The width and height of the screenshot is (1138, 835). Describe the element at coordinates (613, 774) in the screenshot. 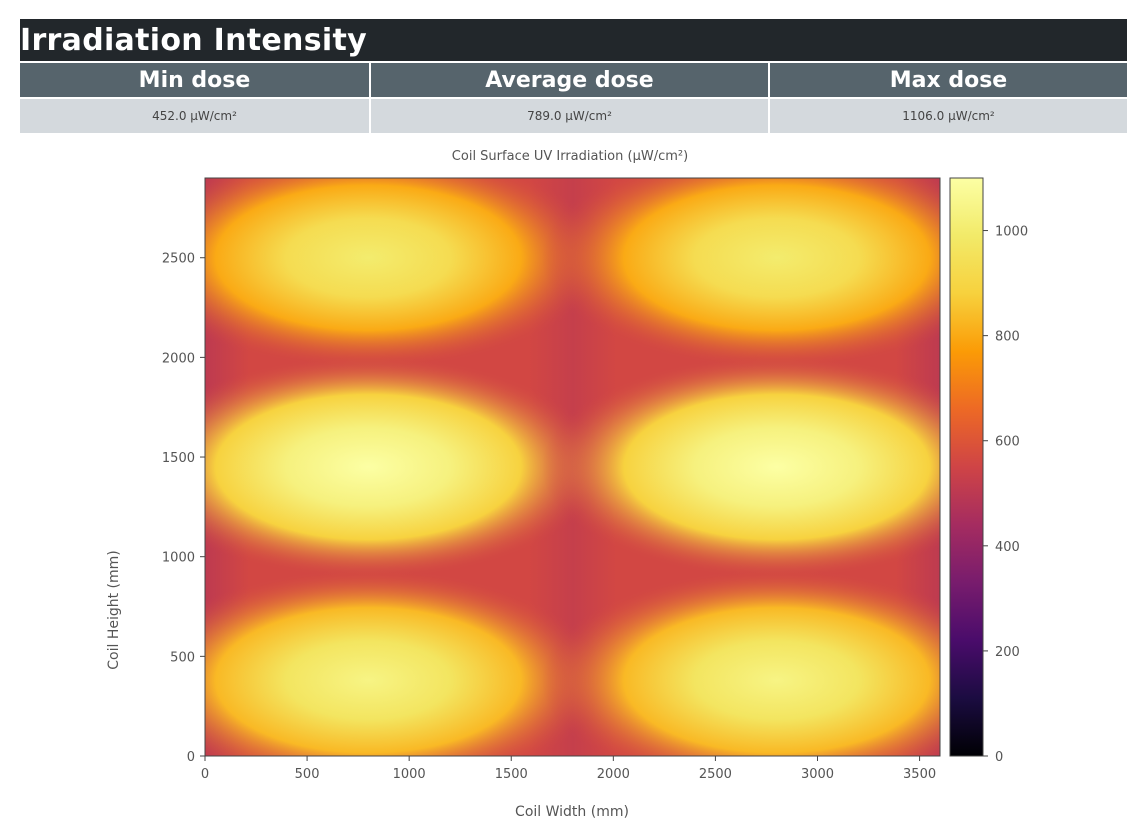

I see `x-tick-label: 2000` at that location.